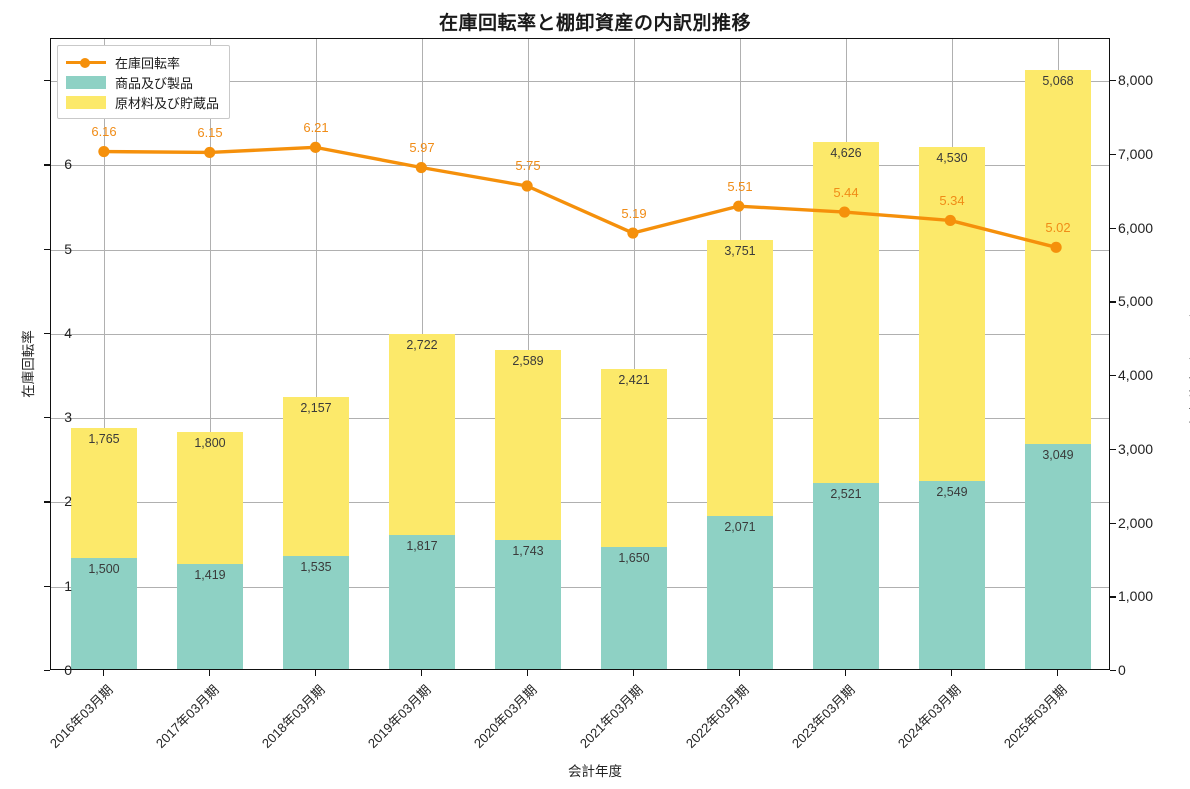  I want to click on line-value-label: 5.34, so click(952, 201).